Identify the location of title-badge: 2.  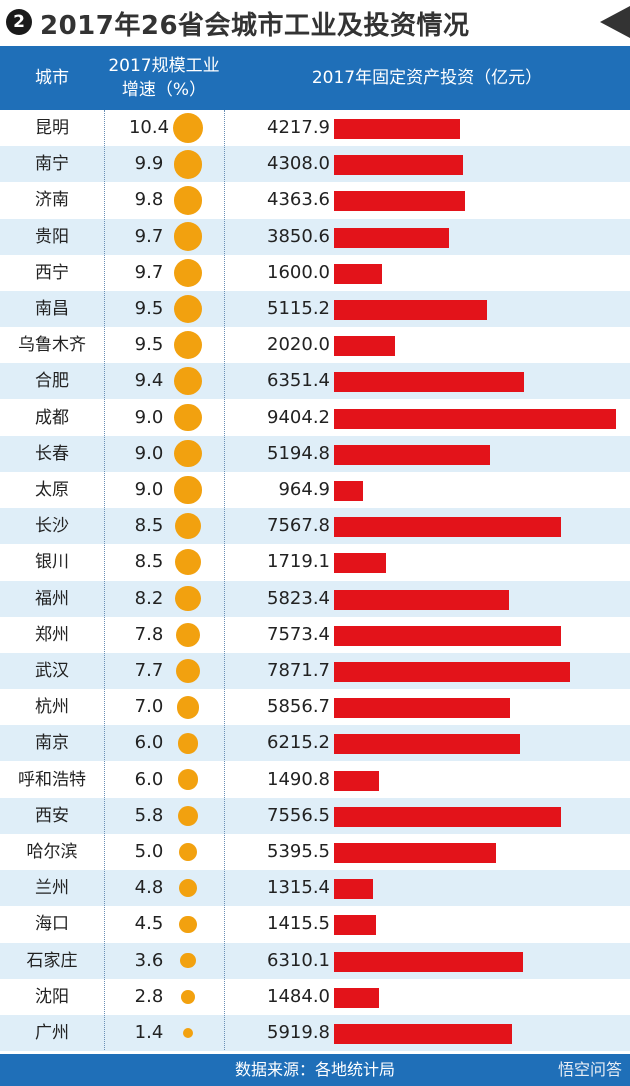
(19, 22).